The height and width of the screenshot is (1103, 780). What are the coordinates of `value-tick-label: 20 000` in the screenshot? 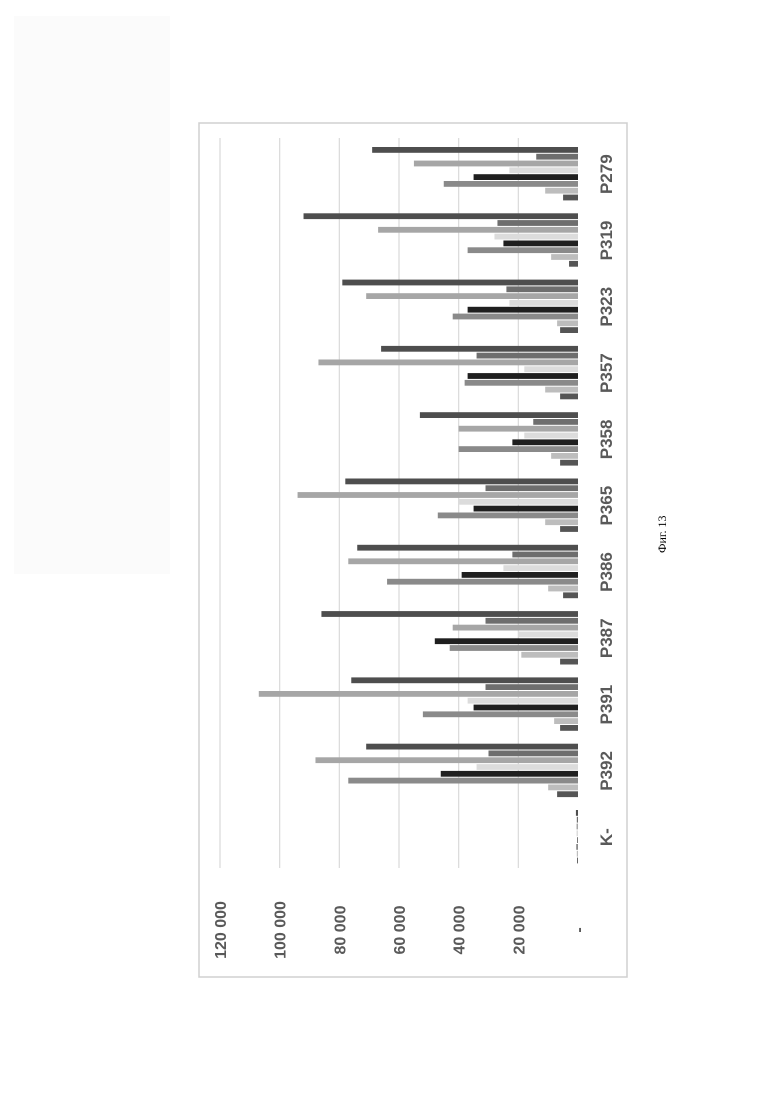 It's located at (519, 929).